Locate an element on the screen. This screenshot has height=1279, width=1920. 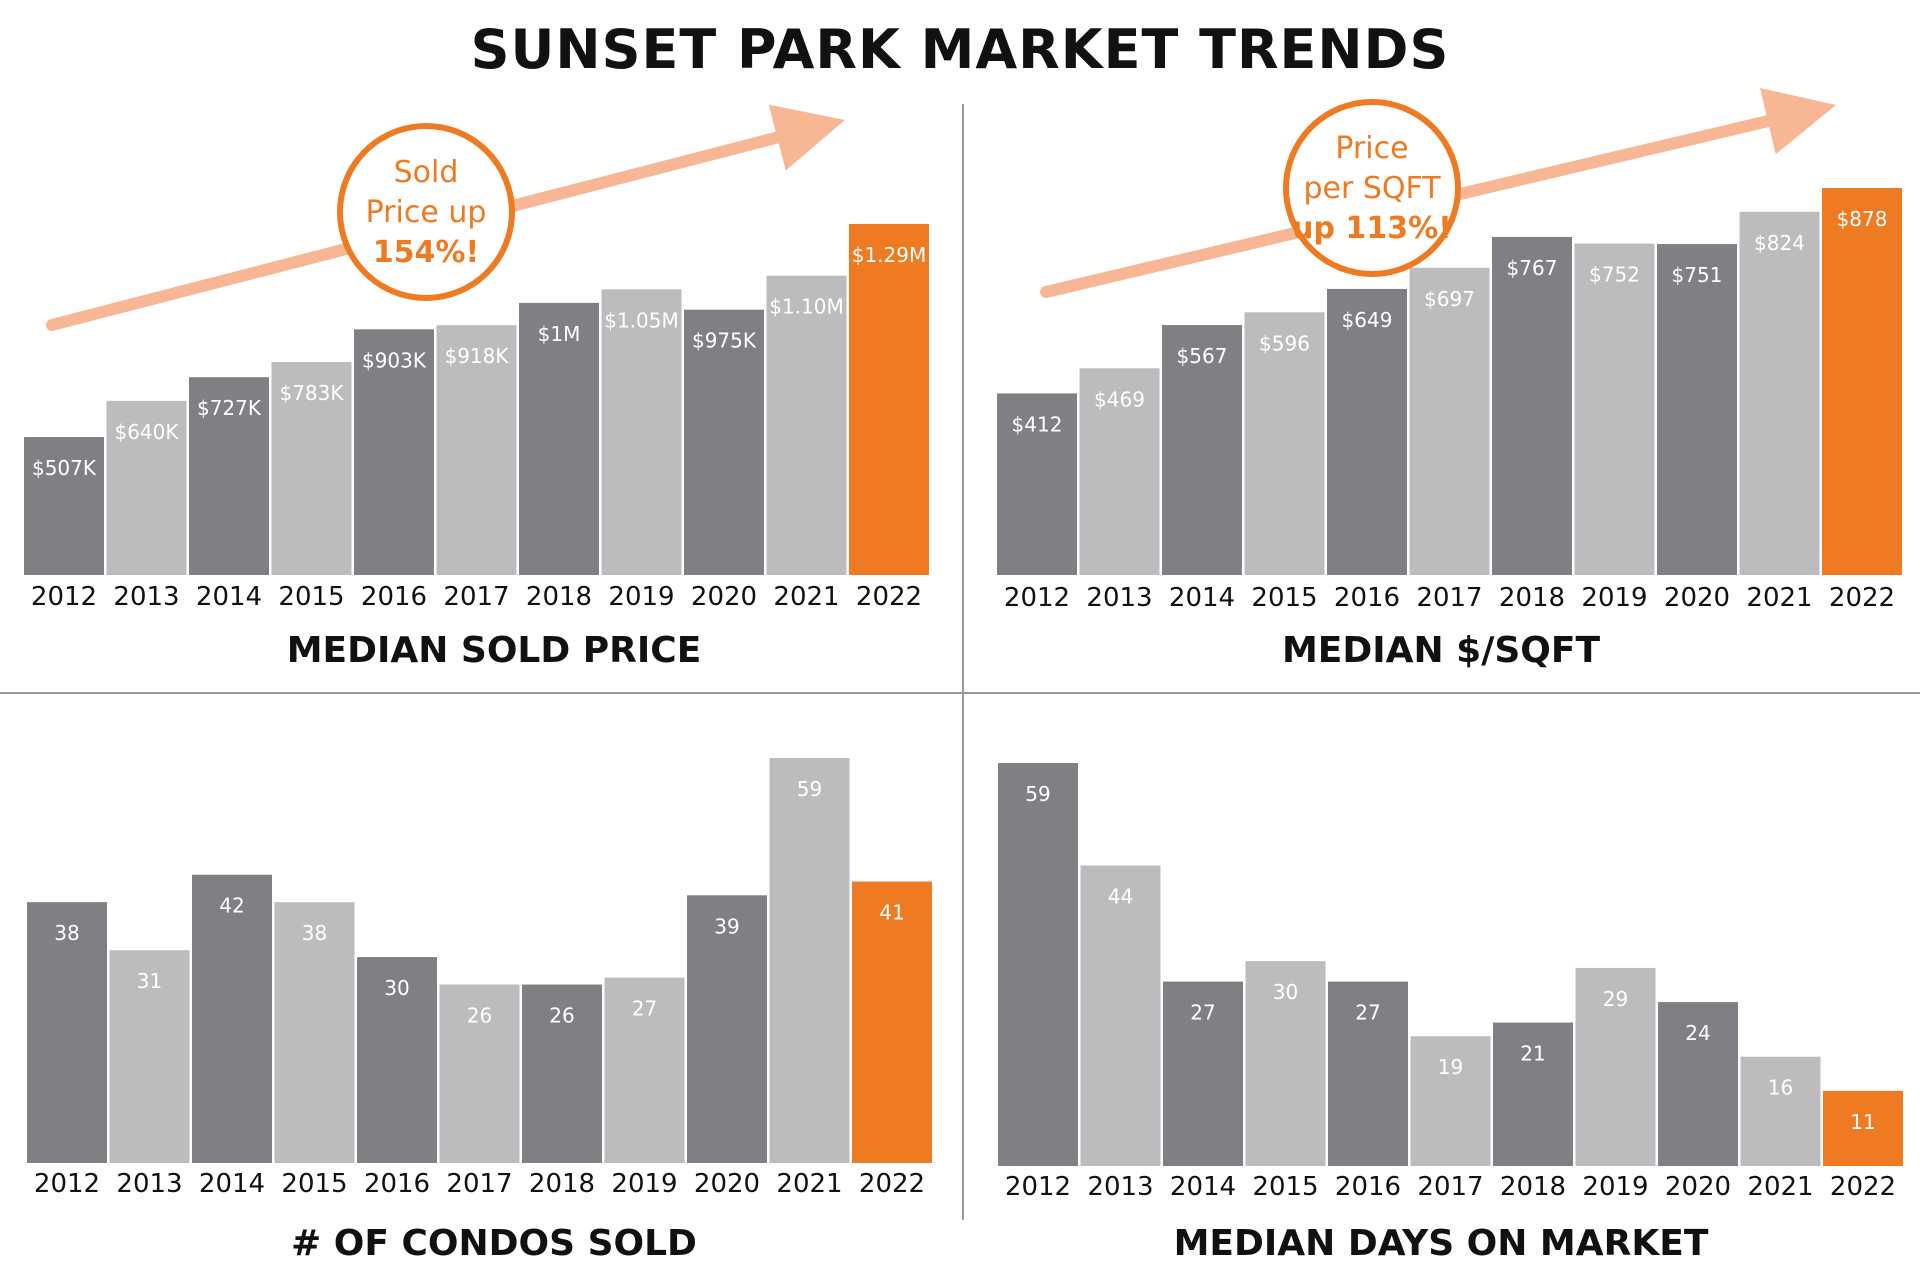
data-label-2019: $752 is located at coordinates (1614, 275).